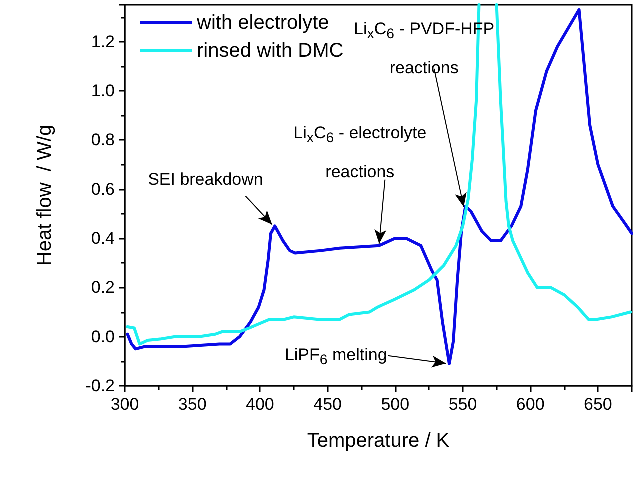  Describe the element at coordinates (125, 404) in the screenshot. I see `x-tick-label: 300` at that location.